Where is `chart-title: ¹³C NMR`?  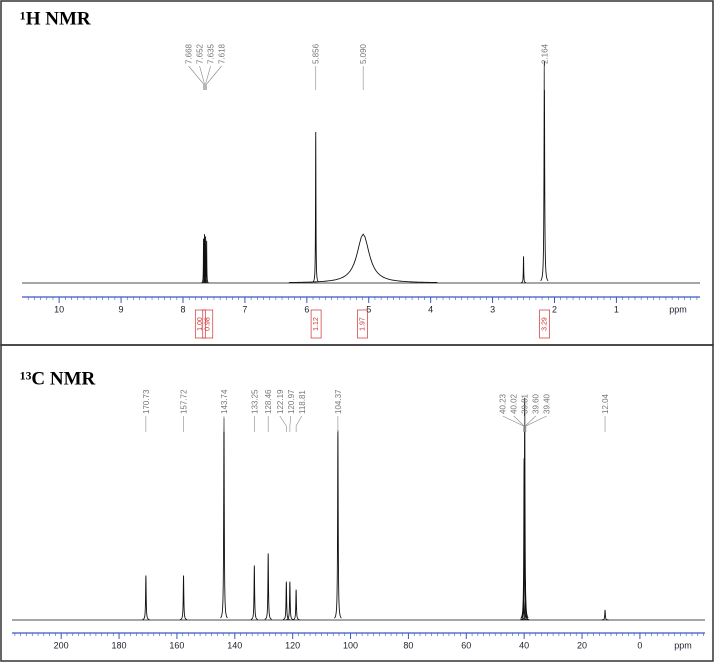 chart-title: ¹³C NMR is located at coordinates (58, 378).